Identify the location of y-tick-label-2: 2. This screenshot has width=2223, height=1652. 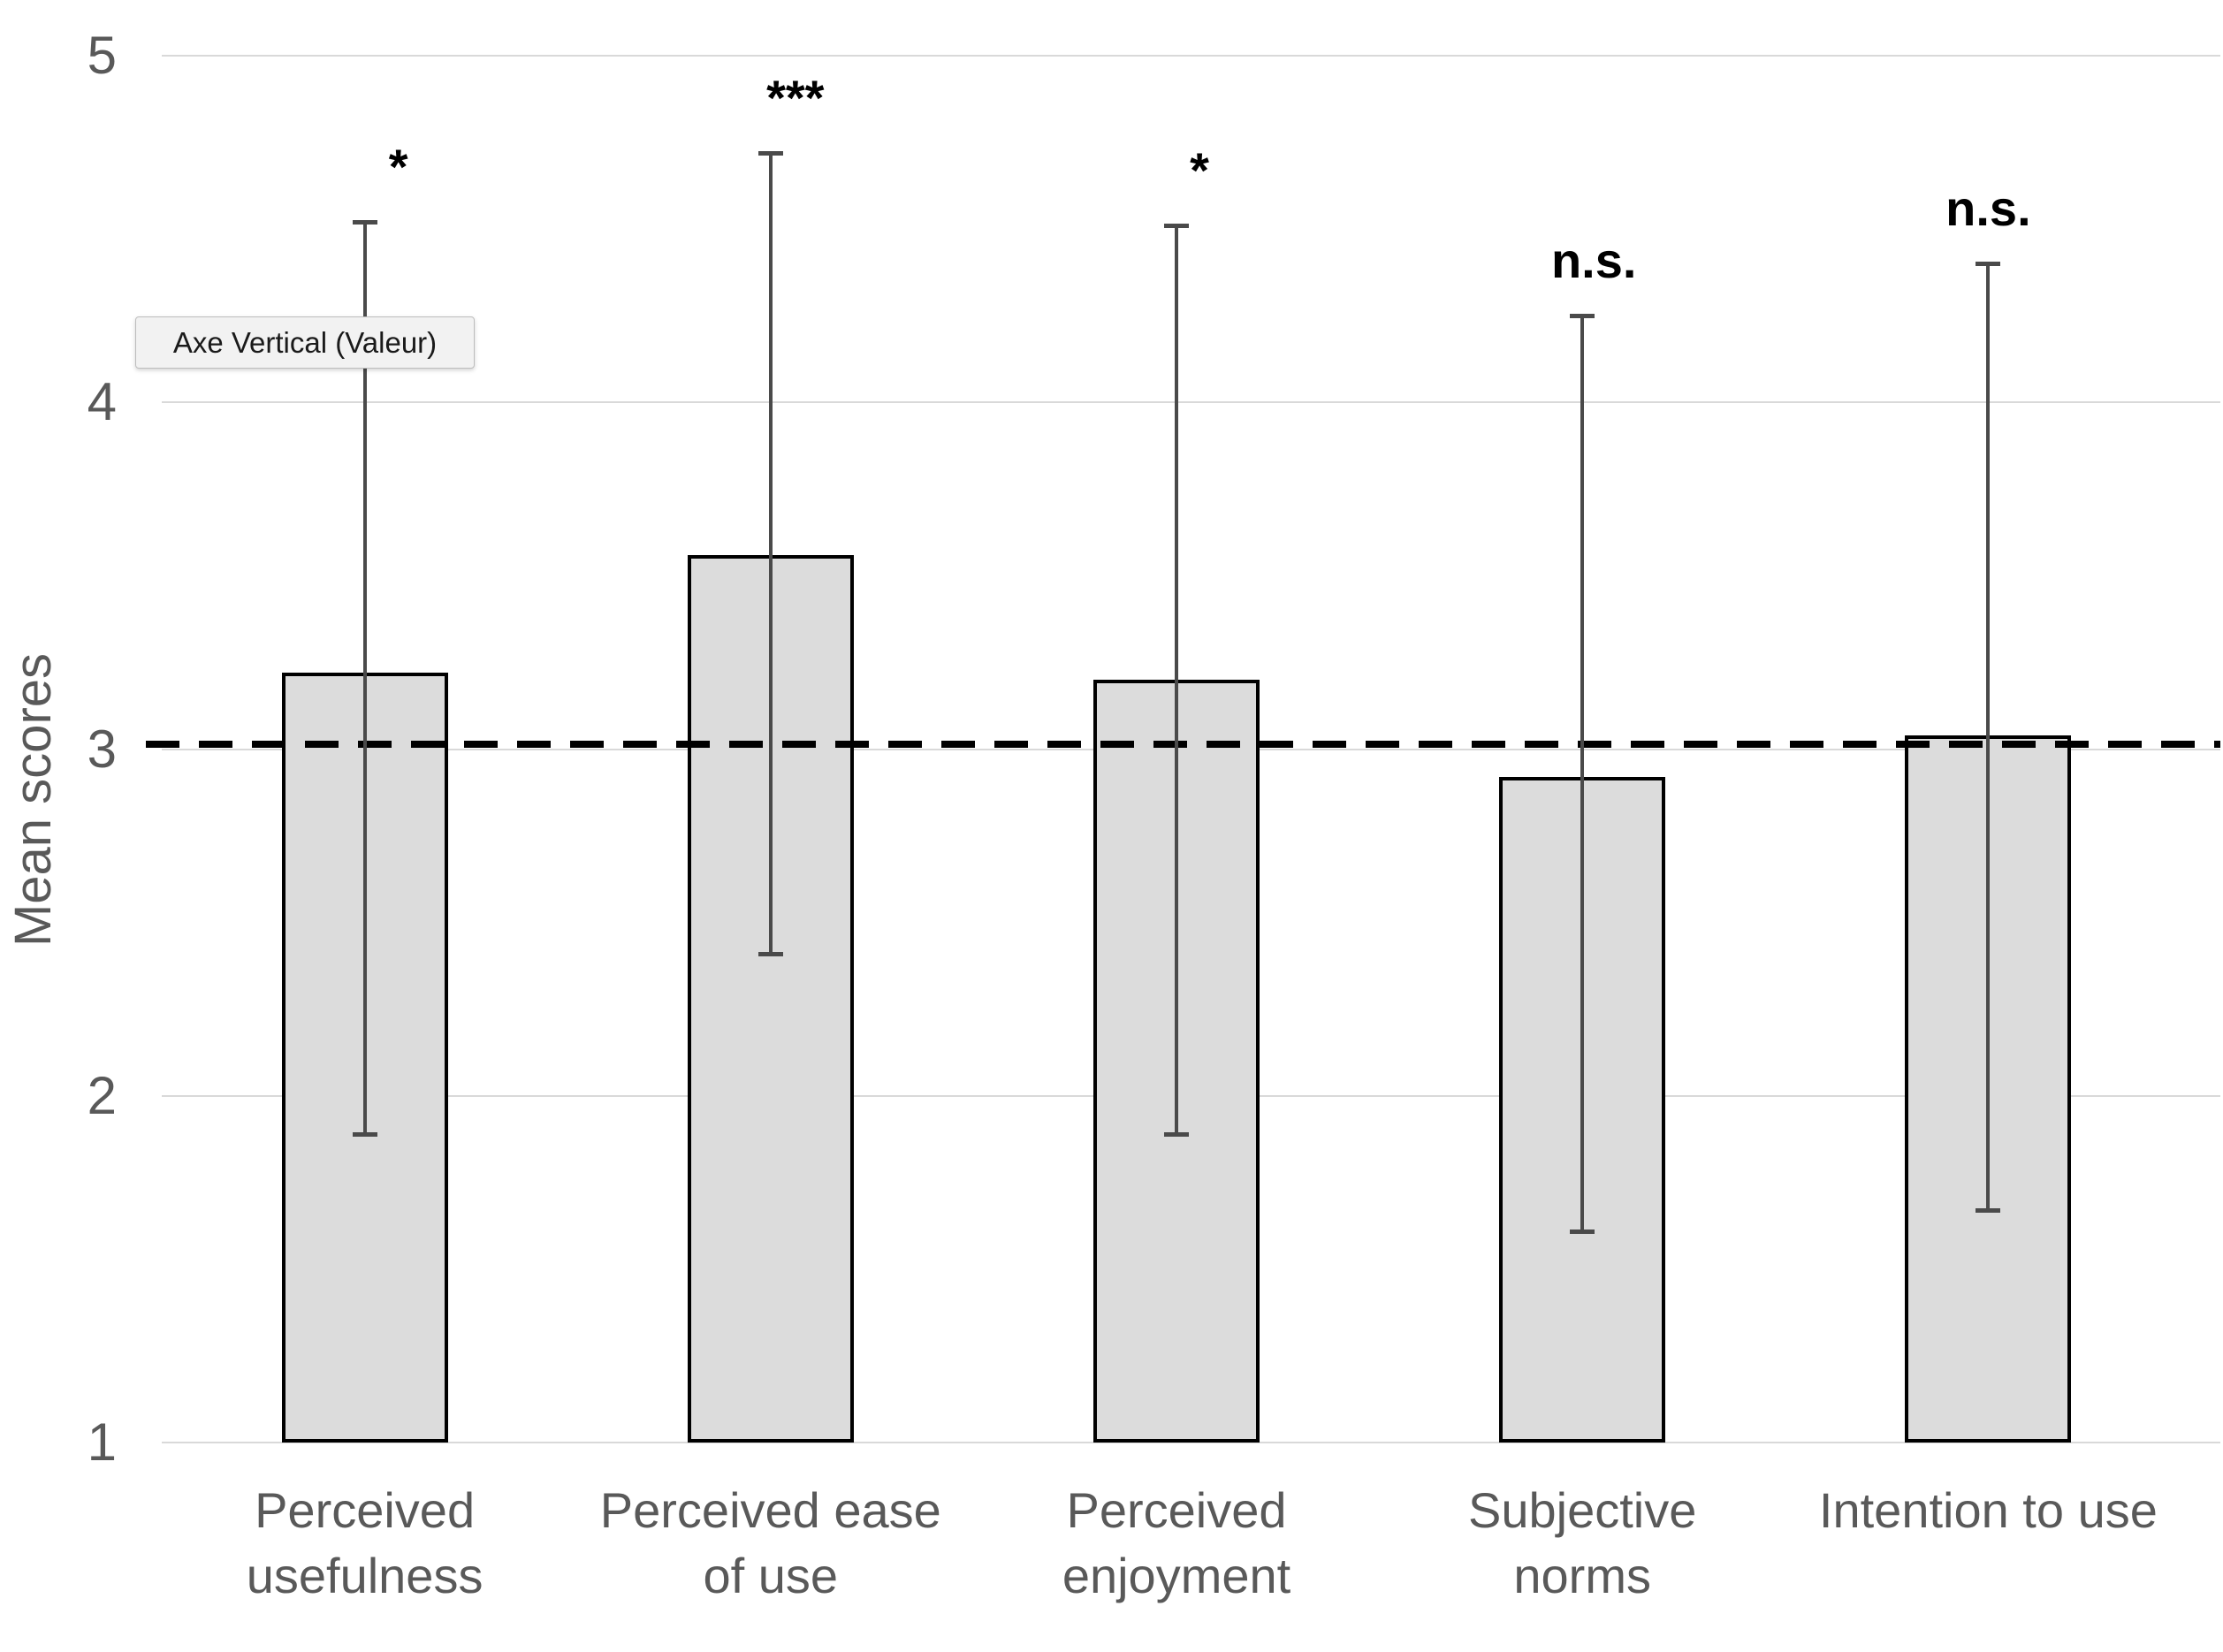
(102, 1095).